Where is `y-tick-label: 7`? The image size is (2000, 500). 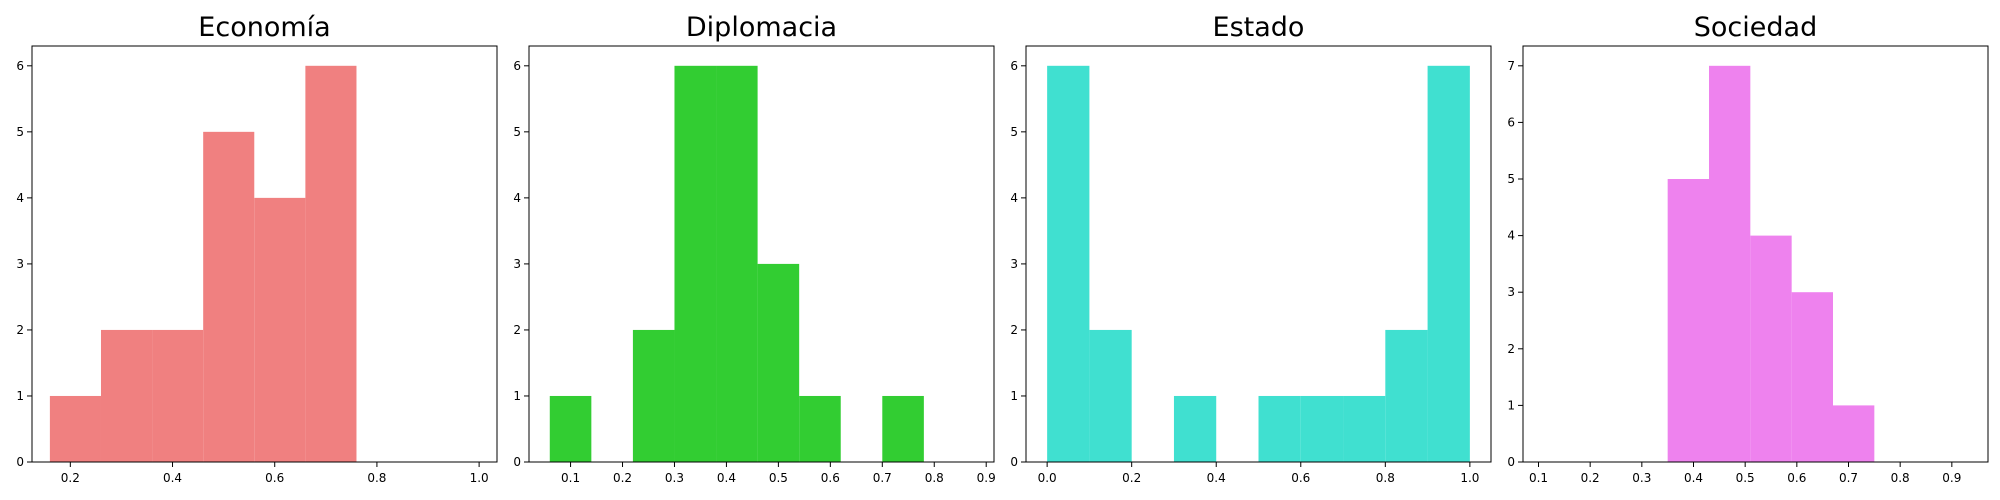
y-tick-label: 7 is located at coordinates (1511, 66).